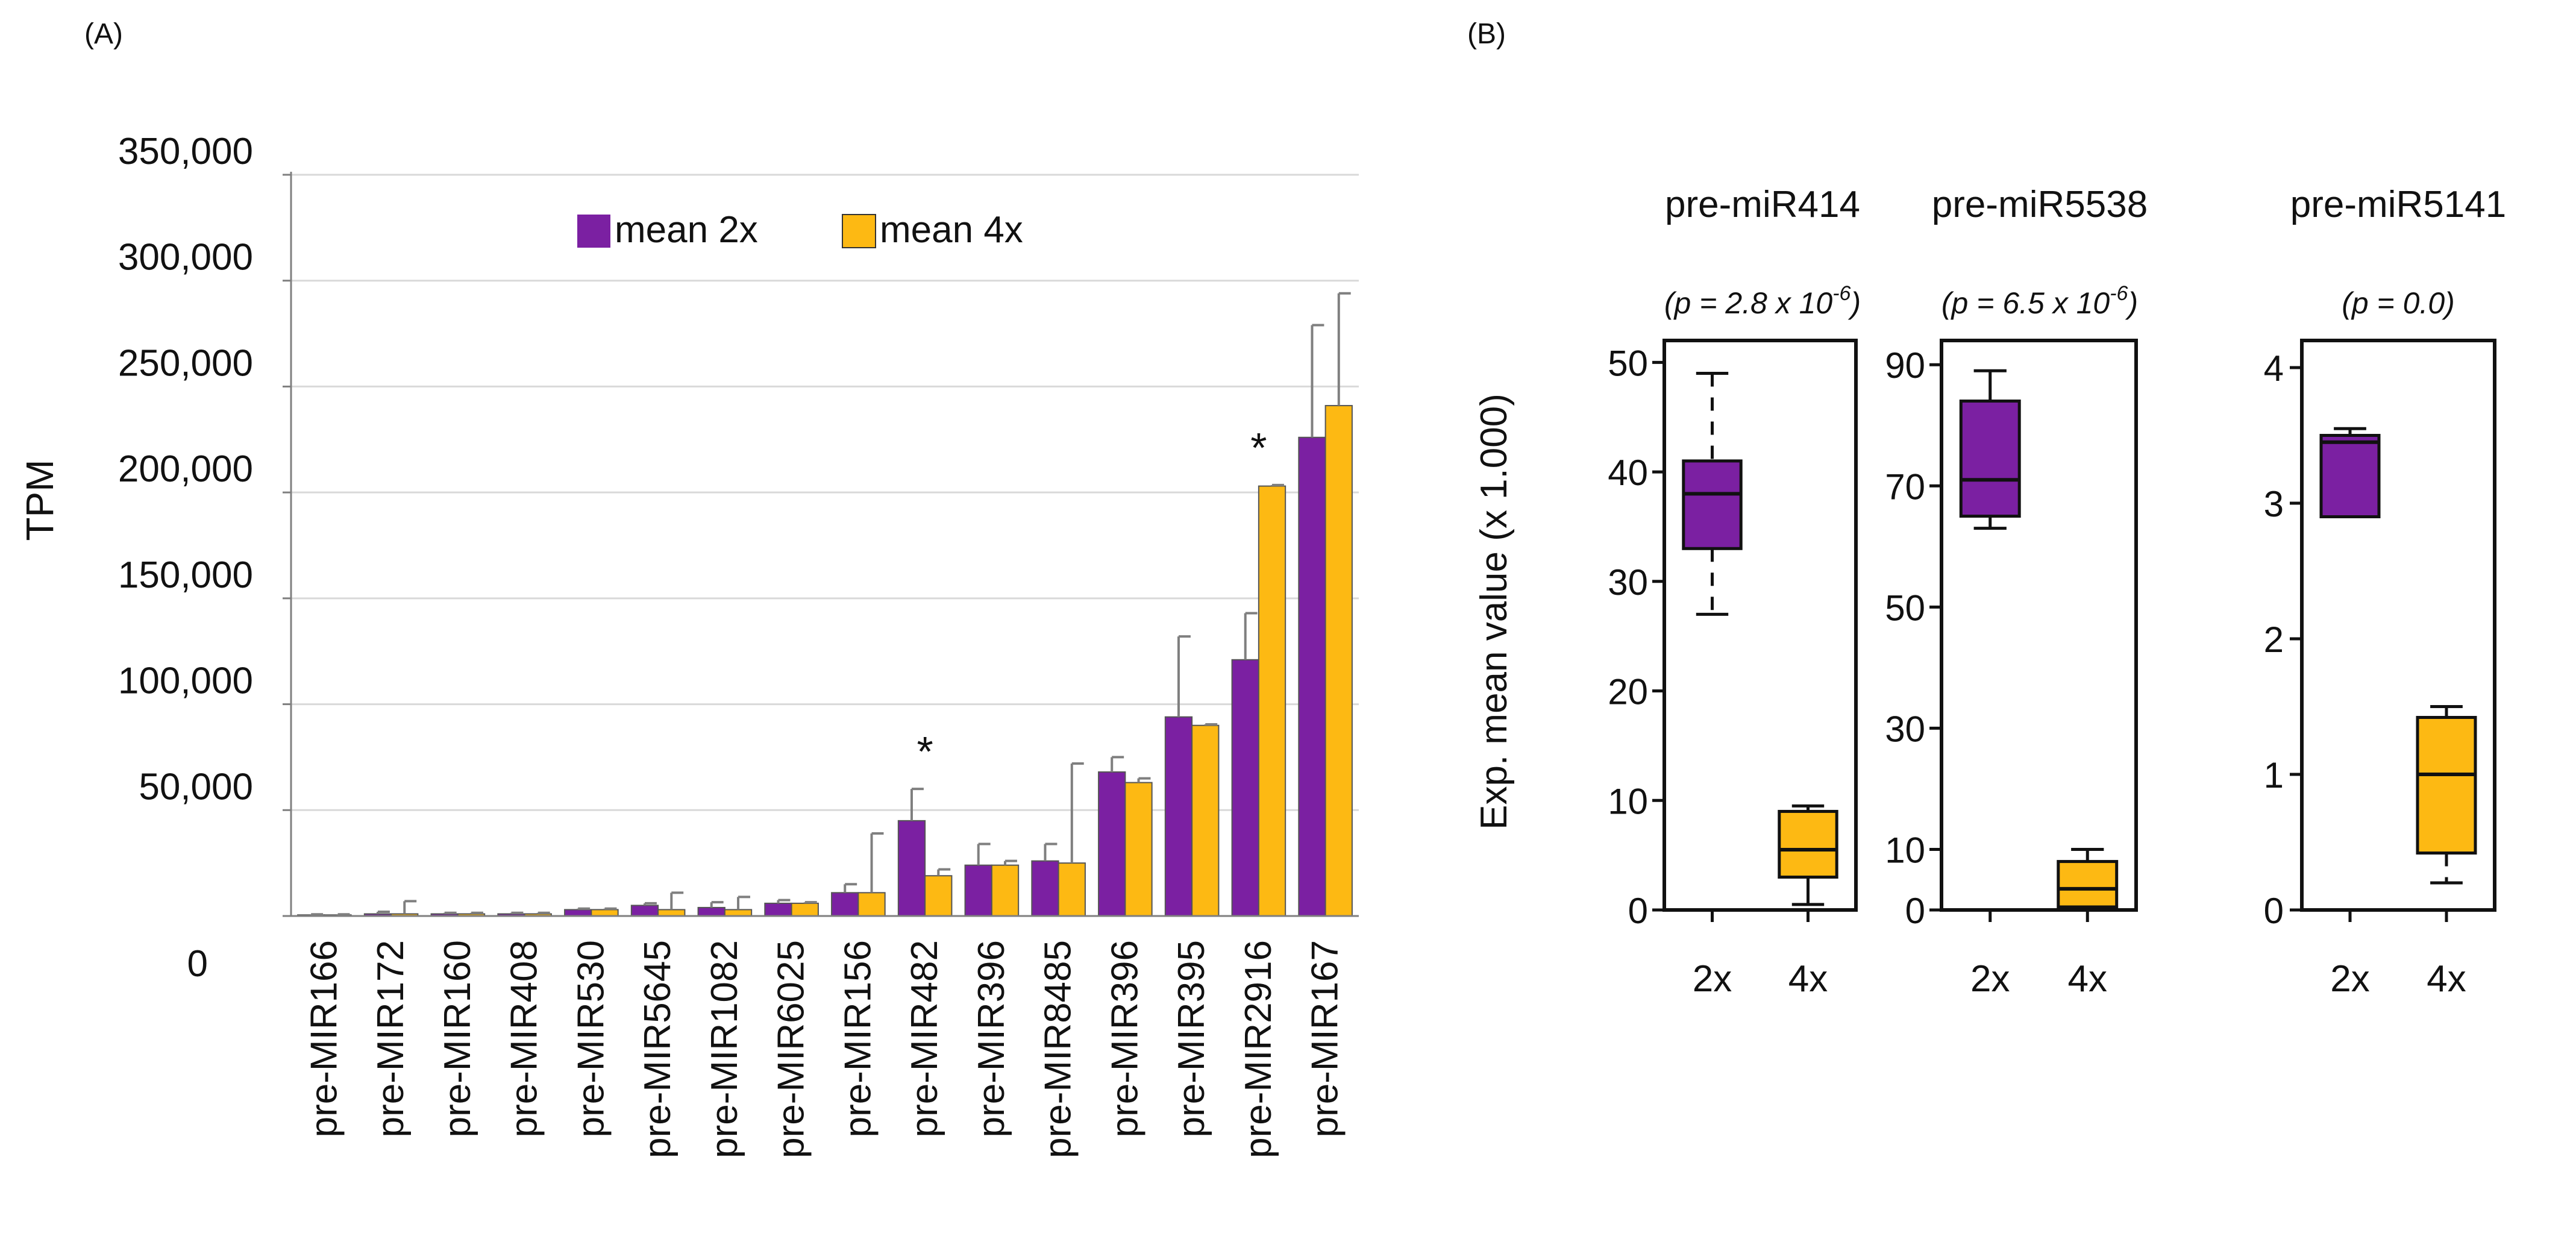 Image resolution: width=2576 pixels, height=1239 pixels. Describe the element at coordinates (1191, 1038) in the screenshot. I see `x-tick-label: pre-MIR395` at that location.